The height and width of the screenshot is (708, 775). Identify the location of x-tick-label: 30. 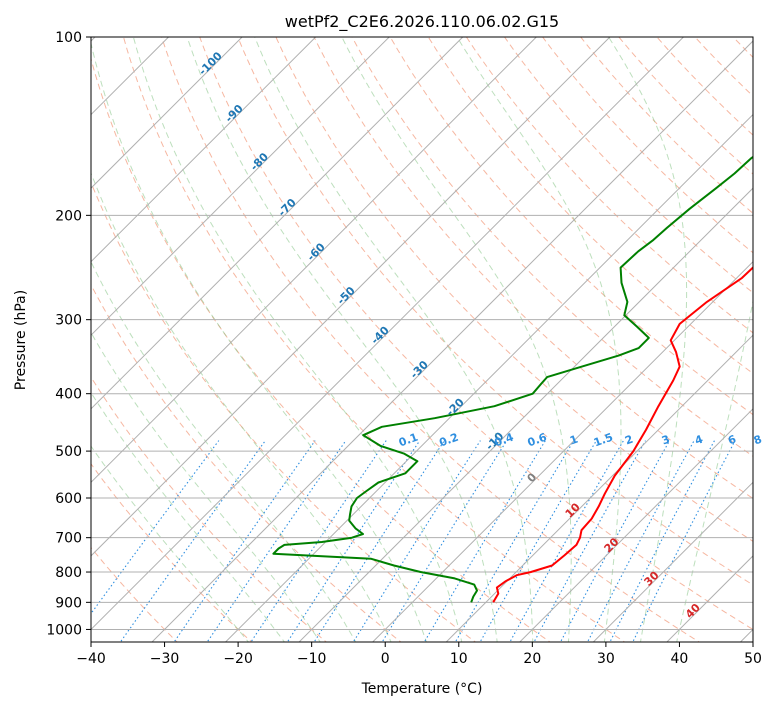
(606, 659).